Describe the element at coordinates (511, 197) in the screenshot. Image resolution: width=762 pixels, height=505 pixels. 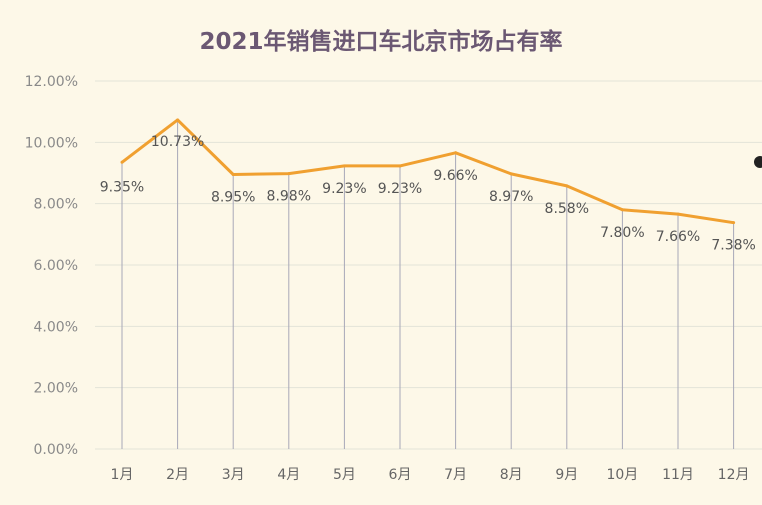
I see `data-label: 8.97%` at that location.